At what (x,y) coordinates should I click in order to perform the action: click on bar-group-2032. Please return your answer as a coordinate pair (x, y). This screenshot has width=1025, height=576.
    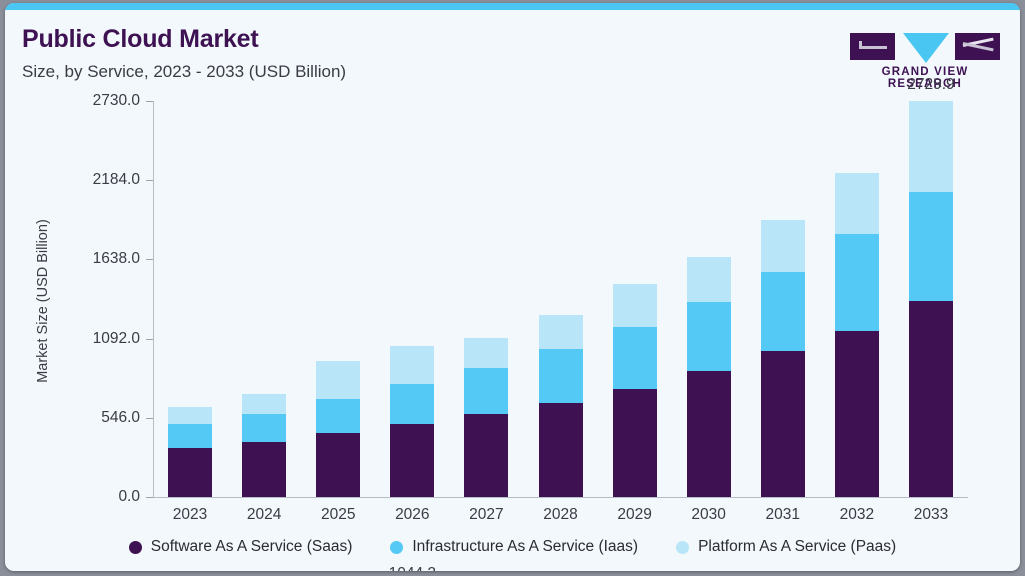
    Looking at the image, I should click on (856, 334).